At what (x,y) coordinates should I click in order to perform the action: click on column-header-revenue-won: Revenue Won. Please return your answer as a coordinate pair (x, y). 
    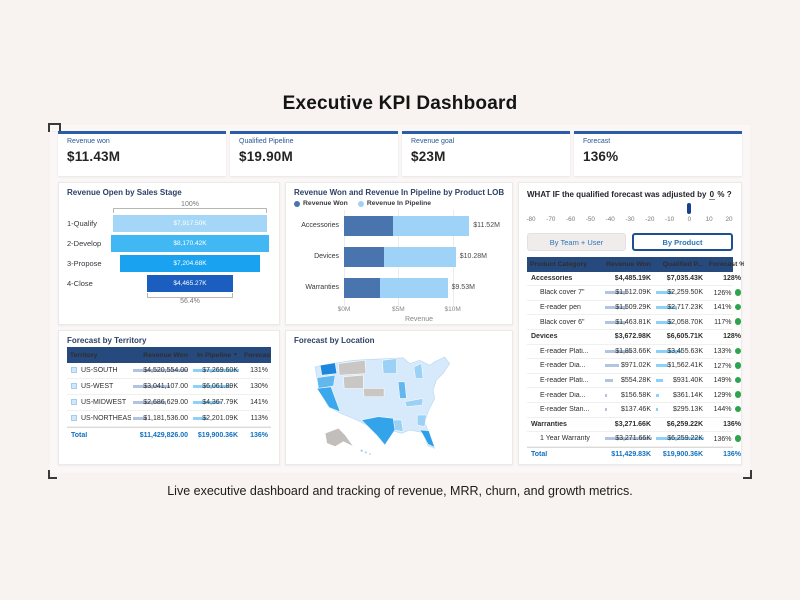
    Looking at the image, I should click on (165, 355).